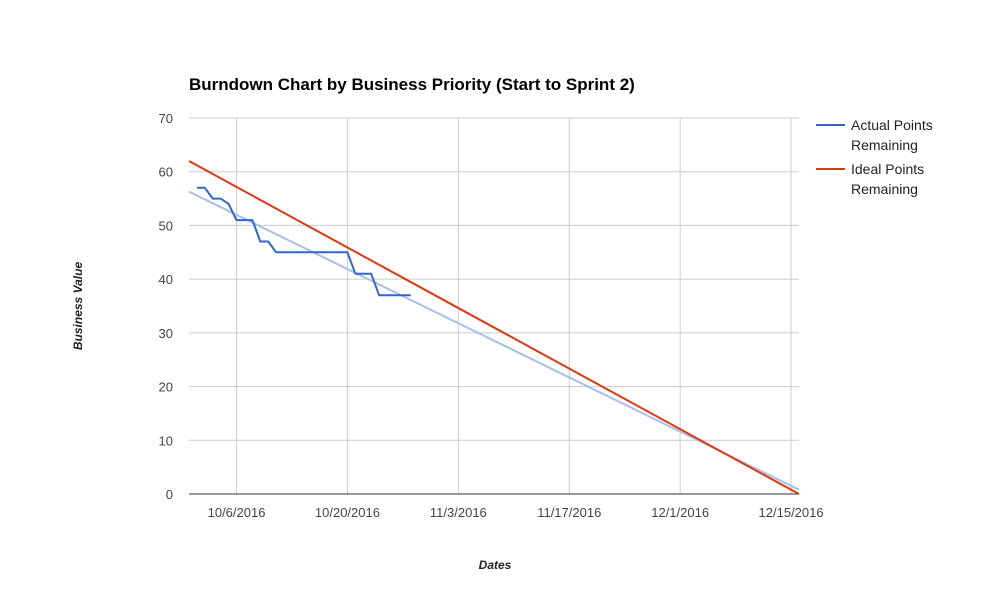 The image size is (989, 611). What do you see at coordinates (166, 333) in the screenshot?
I see `y-tick-label: 30` at bounding box center [166, 333].